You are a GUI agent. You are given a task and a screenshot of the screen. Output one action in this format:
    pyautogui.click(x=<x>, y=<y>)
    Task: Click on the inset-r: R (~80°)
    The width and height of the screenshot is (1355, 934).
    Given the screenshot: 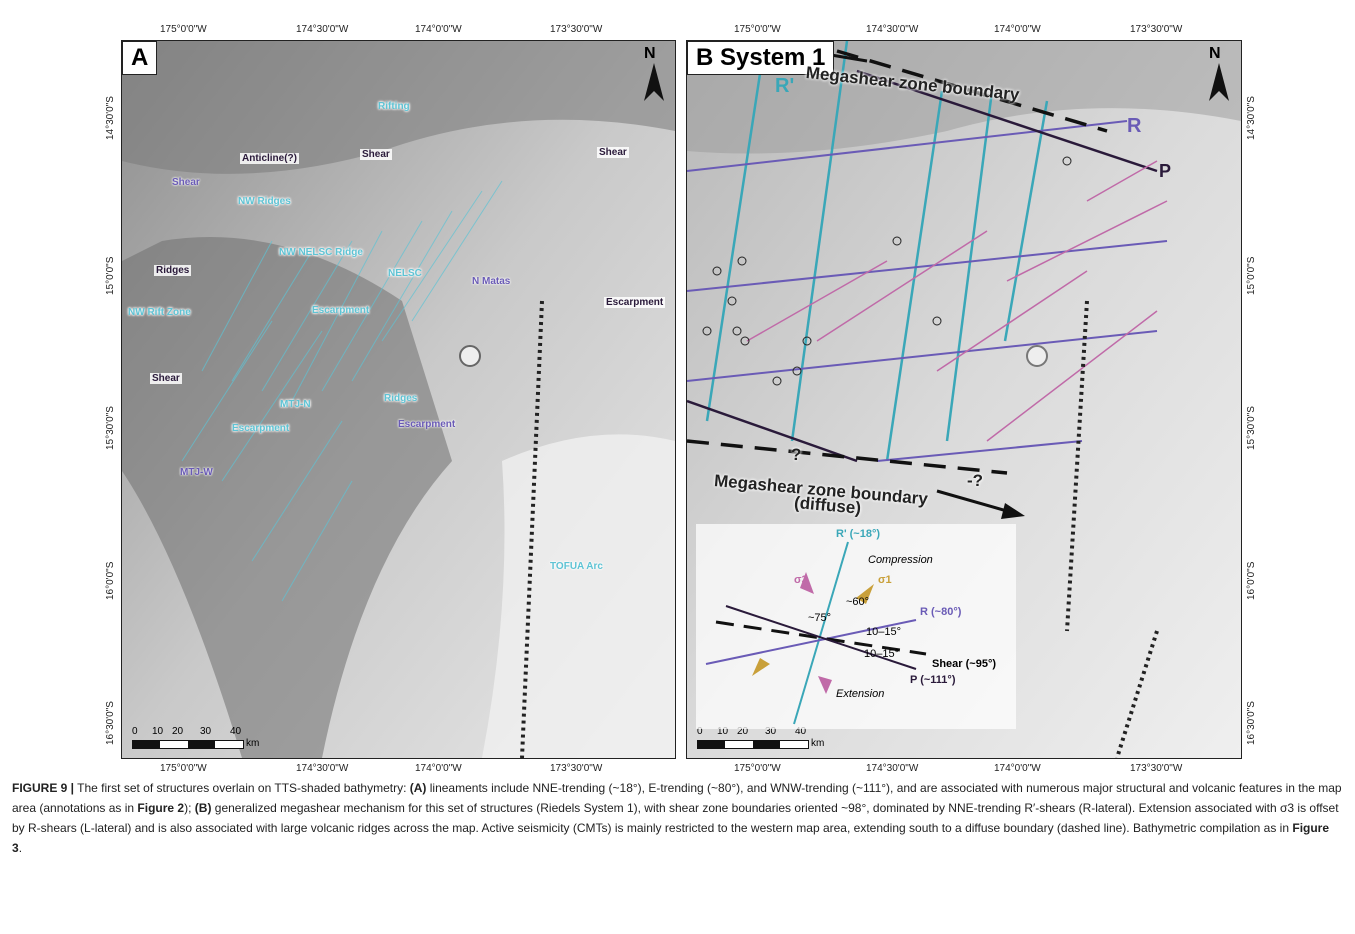 What is the action you would take?
    pyautogui.click(x=941, y=612)
    